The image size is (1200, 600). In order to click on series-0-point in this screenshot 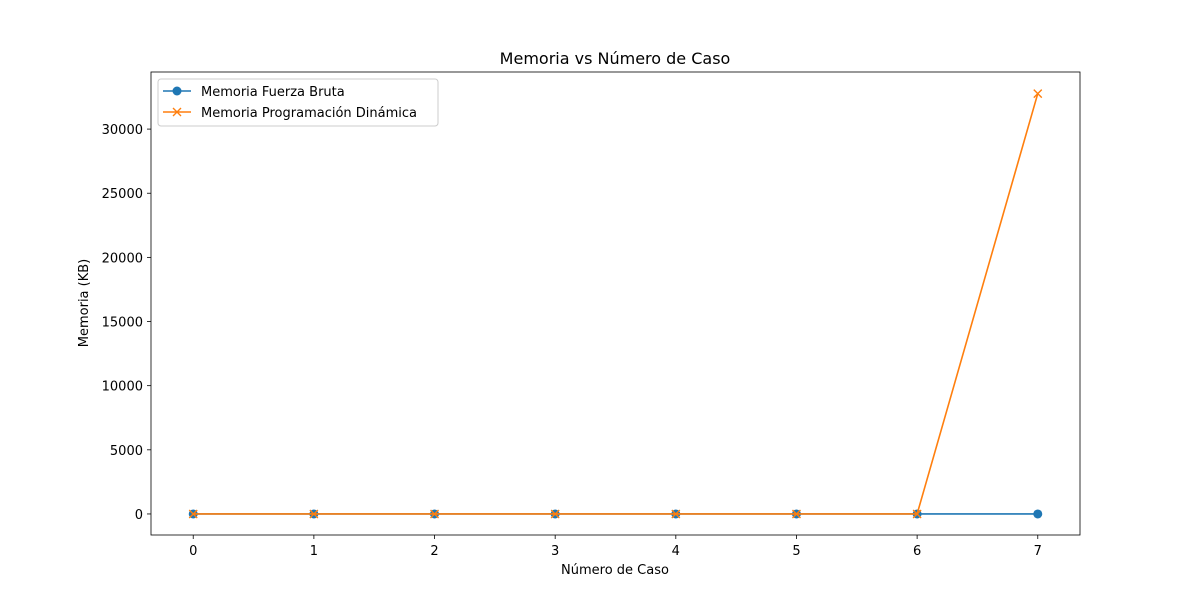, I will do `click(1038, 514)`.